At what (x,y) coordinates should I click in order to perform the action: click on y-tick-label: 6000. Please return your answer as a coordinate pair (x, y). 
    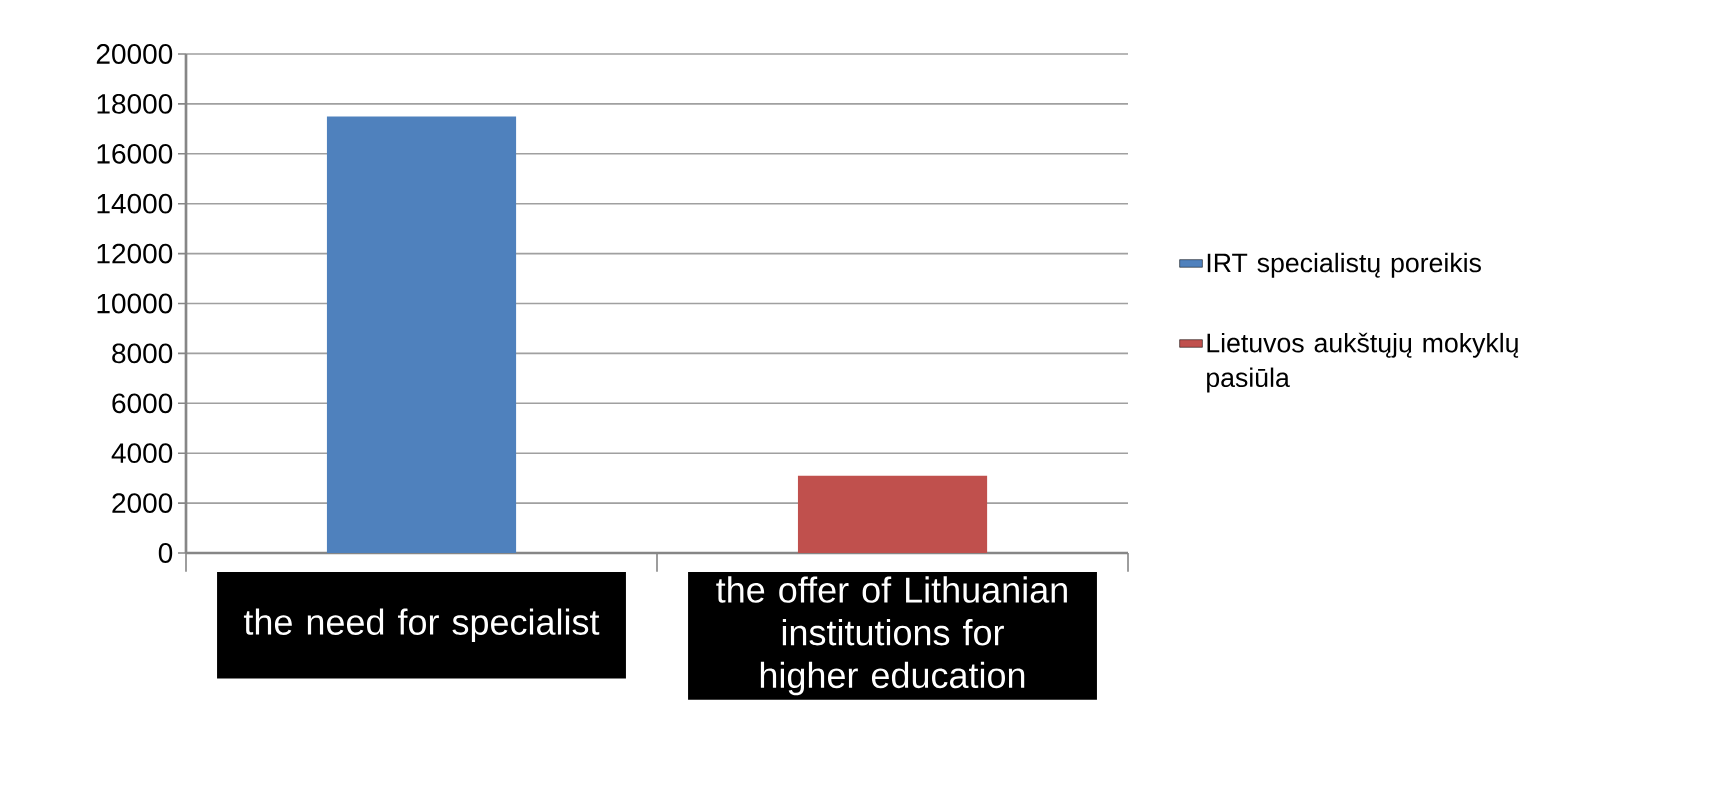
    Looking at the image, I should click on (142, 403).